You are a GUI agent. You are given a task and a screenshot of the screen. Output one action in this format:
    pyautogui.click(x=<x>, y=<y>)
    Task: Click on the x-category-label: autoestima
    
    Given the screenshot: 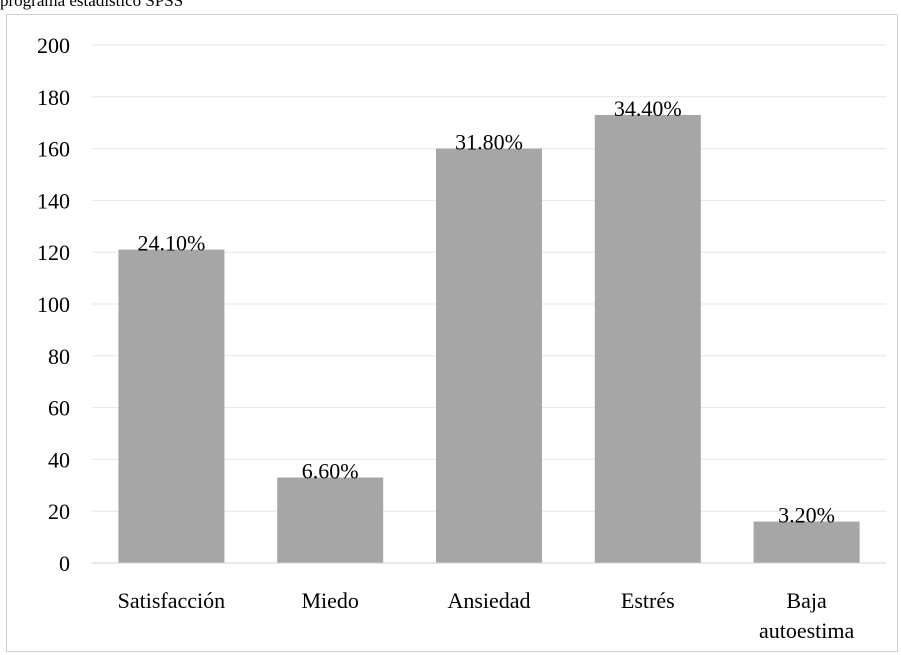 What is the action you would take?
    pyautogui.click(x=807, y=630)
    